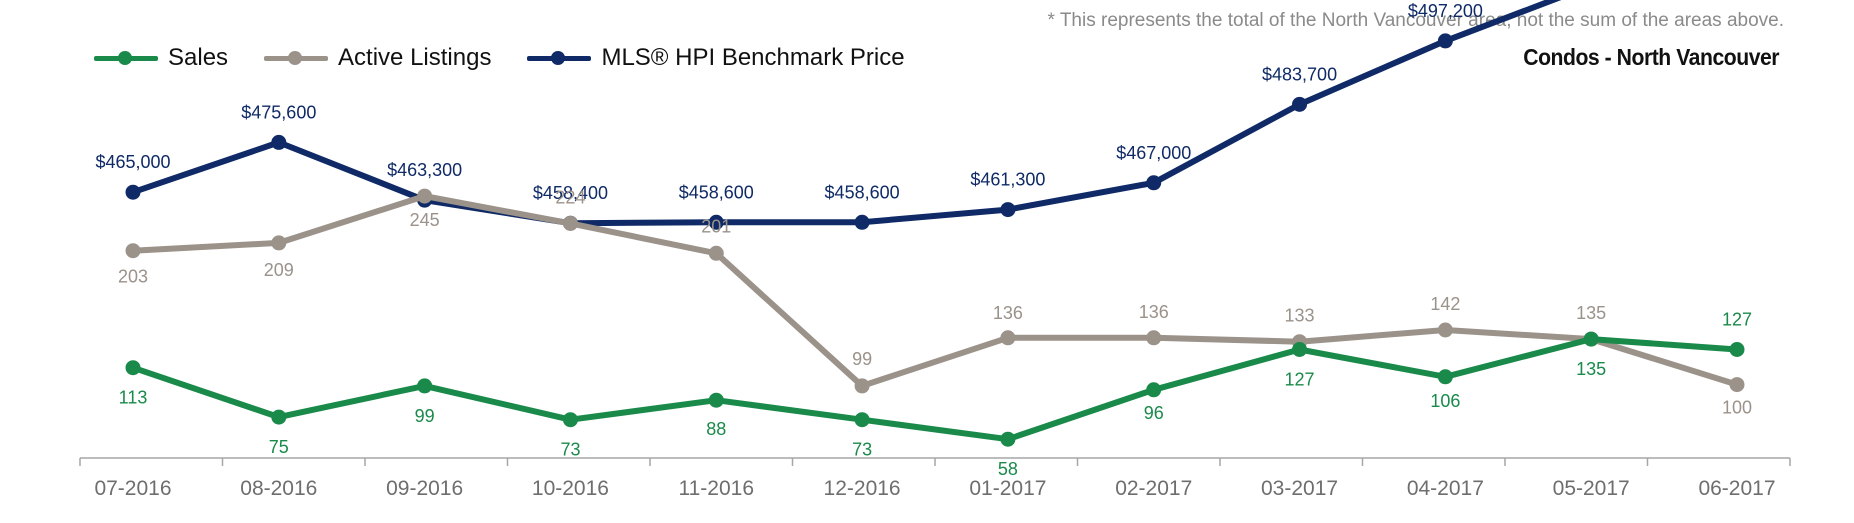 The image size is (1854, 523). What do you see at coordinates (425, 416) in the screenshot?
I see `data-label-sales: 99` at bounding box center [425, 416].